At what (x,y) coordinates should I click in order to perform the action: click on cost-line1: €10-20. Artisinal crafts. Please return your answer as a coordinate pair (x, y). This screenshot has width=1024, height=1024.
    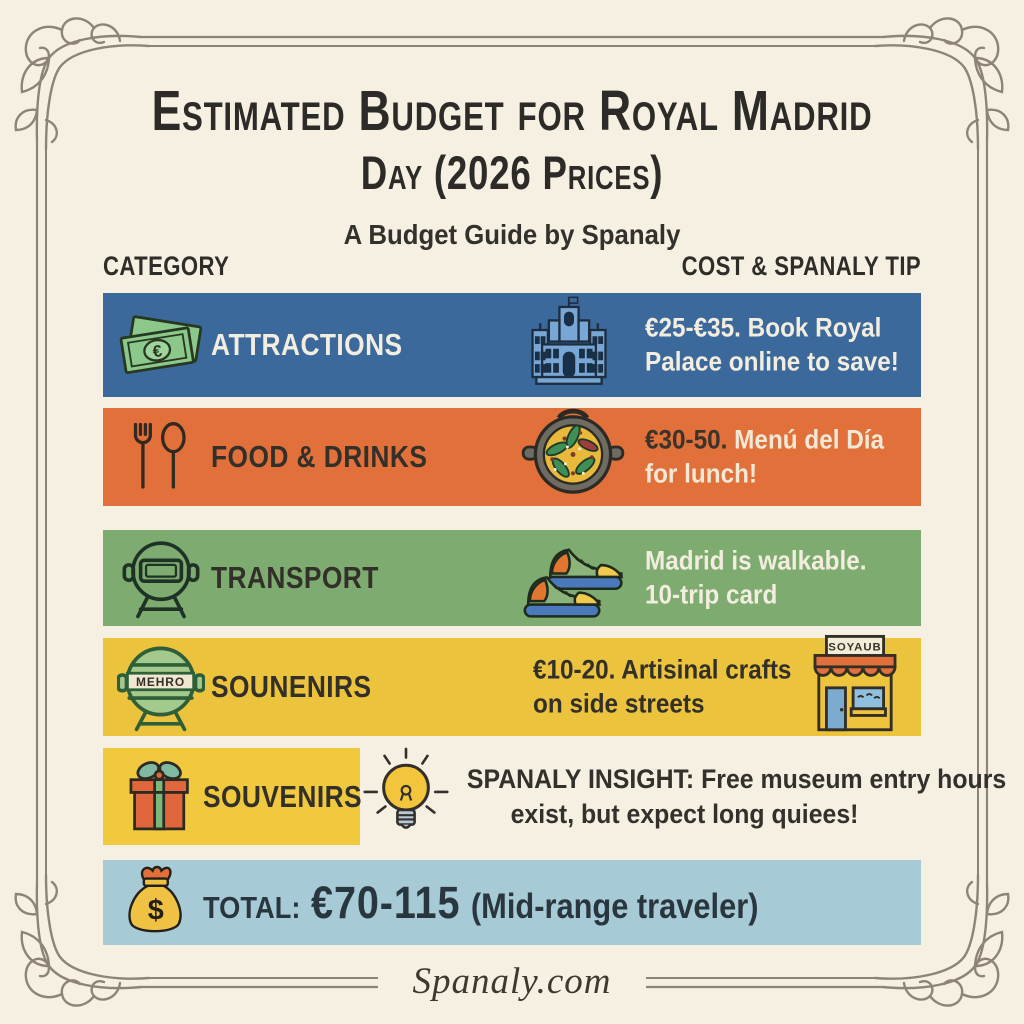
    Looking at the image, I should click on (662, 669).